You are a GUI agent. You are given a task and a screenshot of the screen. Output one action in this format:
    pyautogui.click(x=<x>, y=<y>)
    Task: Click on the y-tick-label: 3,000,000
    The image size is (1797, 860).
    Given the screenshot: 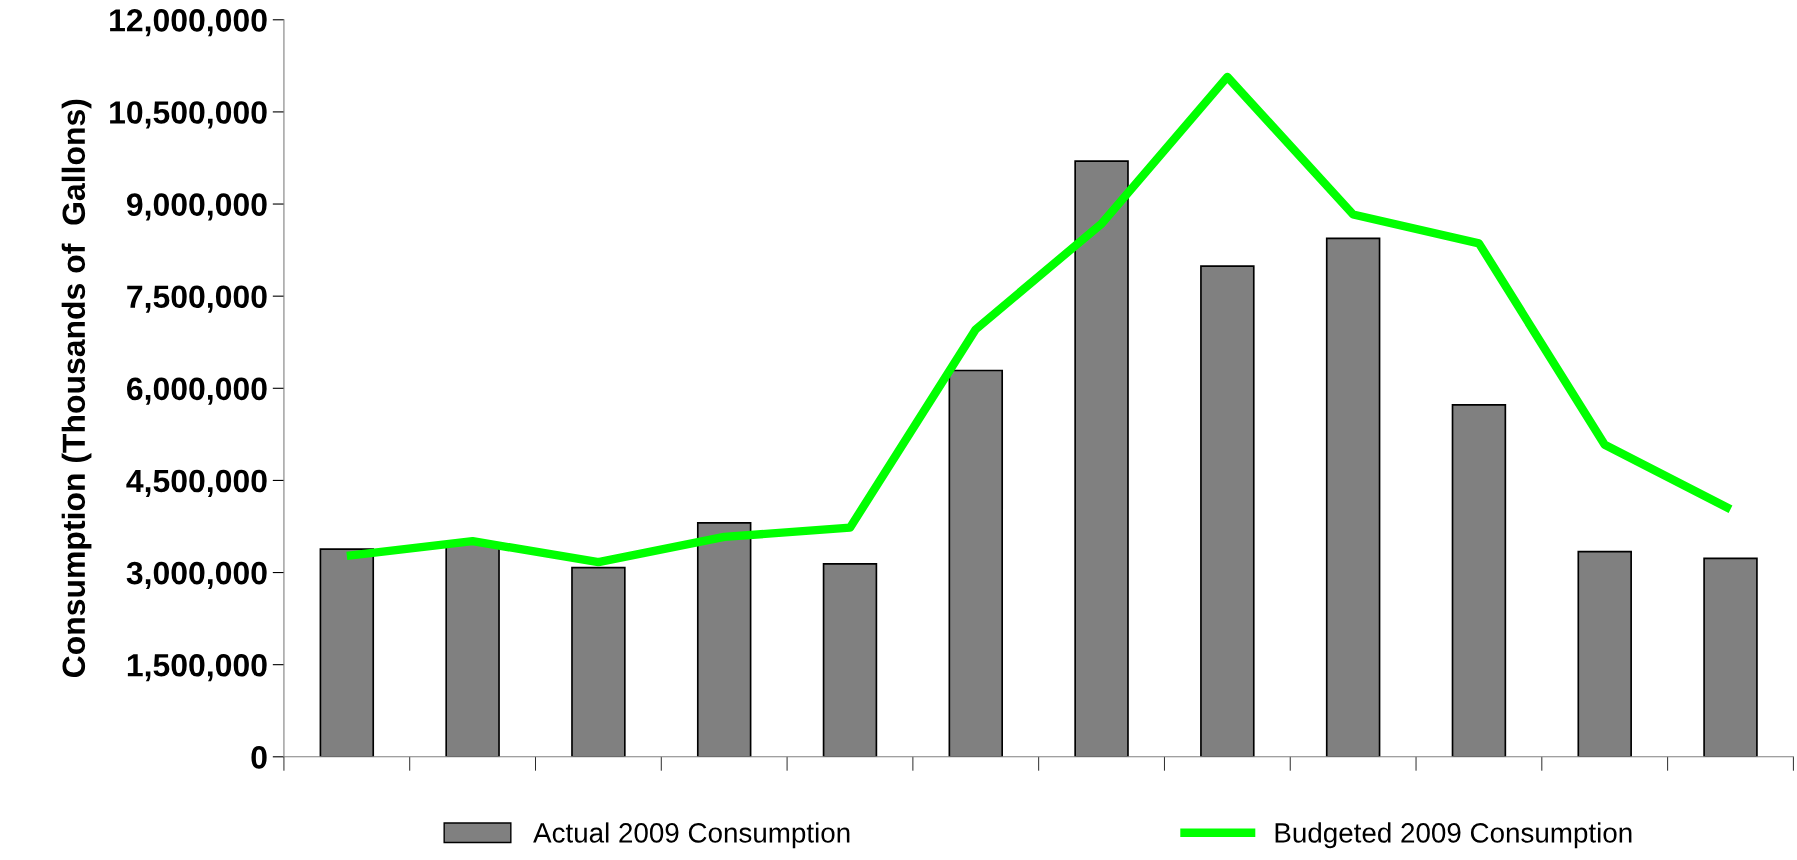 What is the action you would take?
    pyautogui.click(x=196, y=575)
    